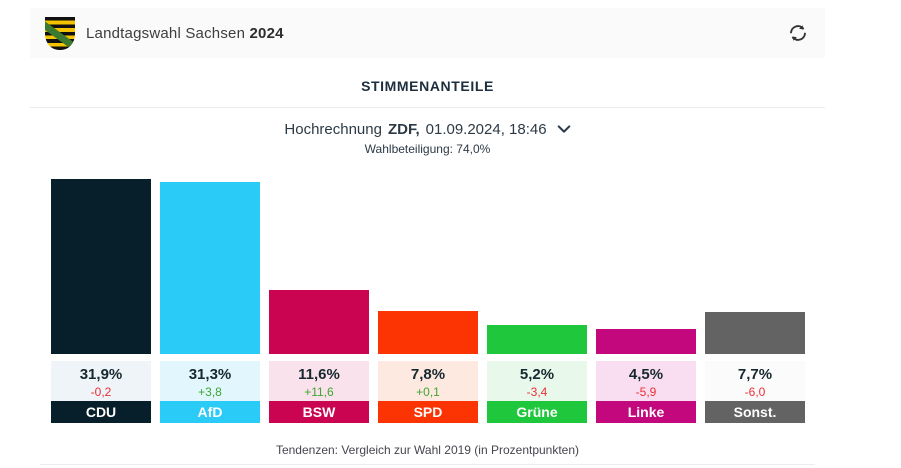 The width and height of the screenshot is (901, 468). Describe the element at coordinates (537, 374) in the screenshot. I see `party-value: 5,2%` at that location.